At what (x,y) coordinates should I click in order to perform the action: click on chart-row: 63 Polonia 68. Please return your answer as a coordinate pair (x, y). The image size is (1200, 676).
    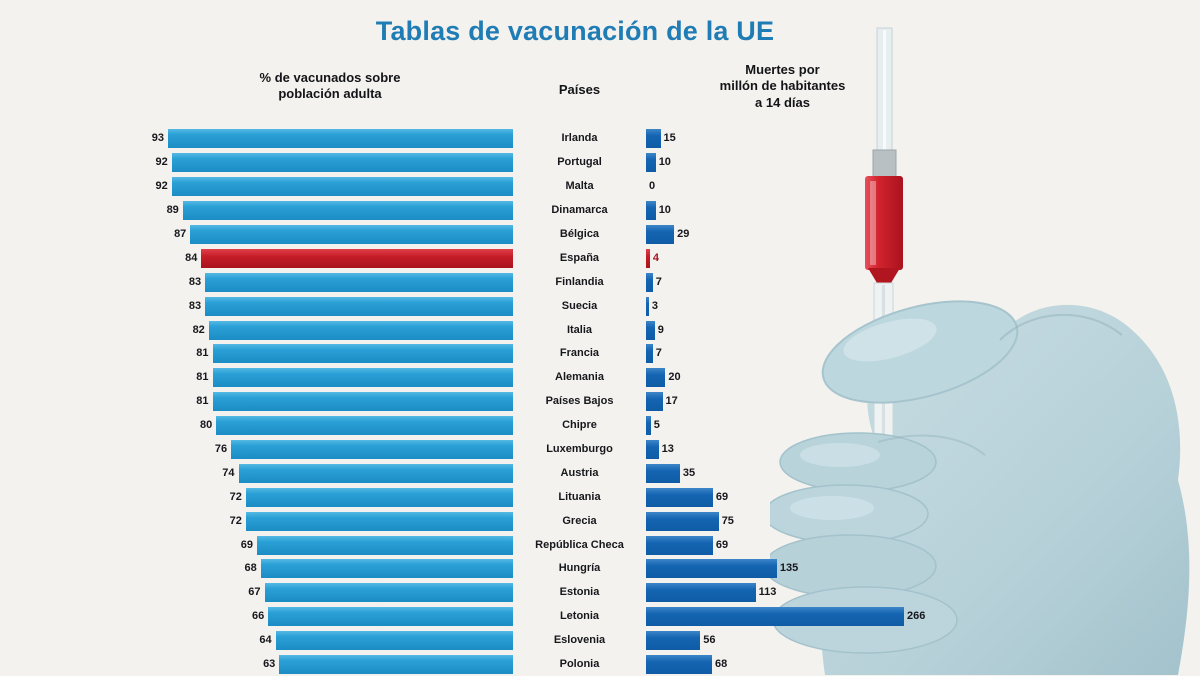
    Looking at the image, I should click on (548, 664).